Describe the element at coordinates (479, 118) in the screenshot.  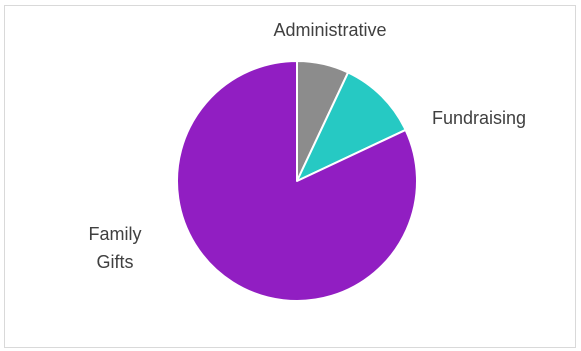
I see `pie-label-fundraising: Fundraising` at that location.